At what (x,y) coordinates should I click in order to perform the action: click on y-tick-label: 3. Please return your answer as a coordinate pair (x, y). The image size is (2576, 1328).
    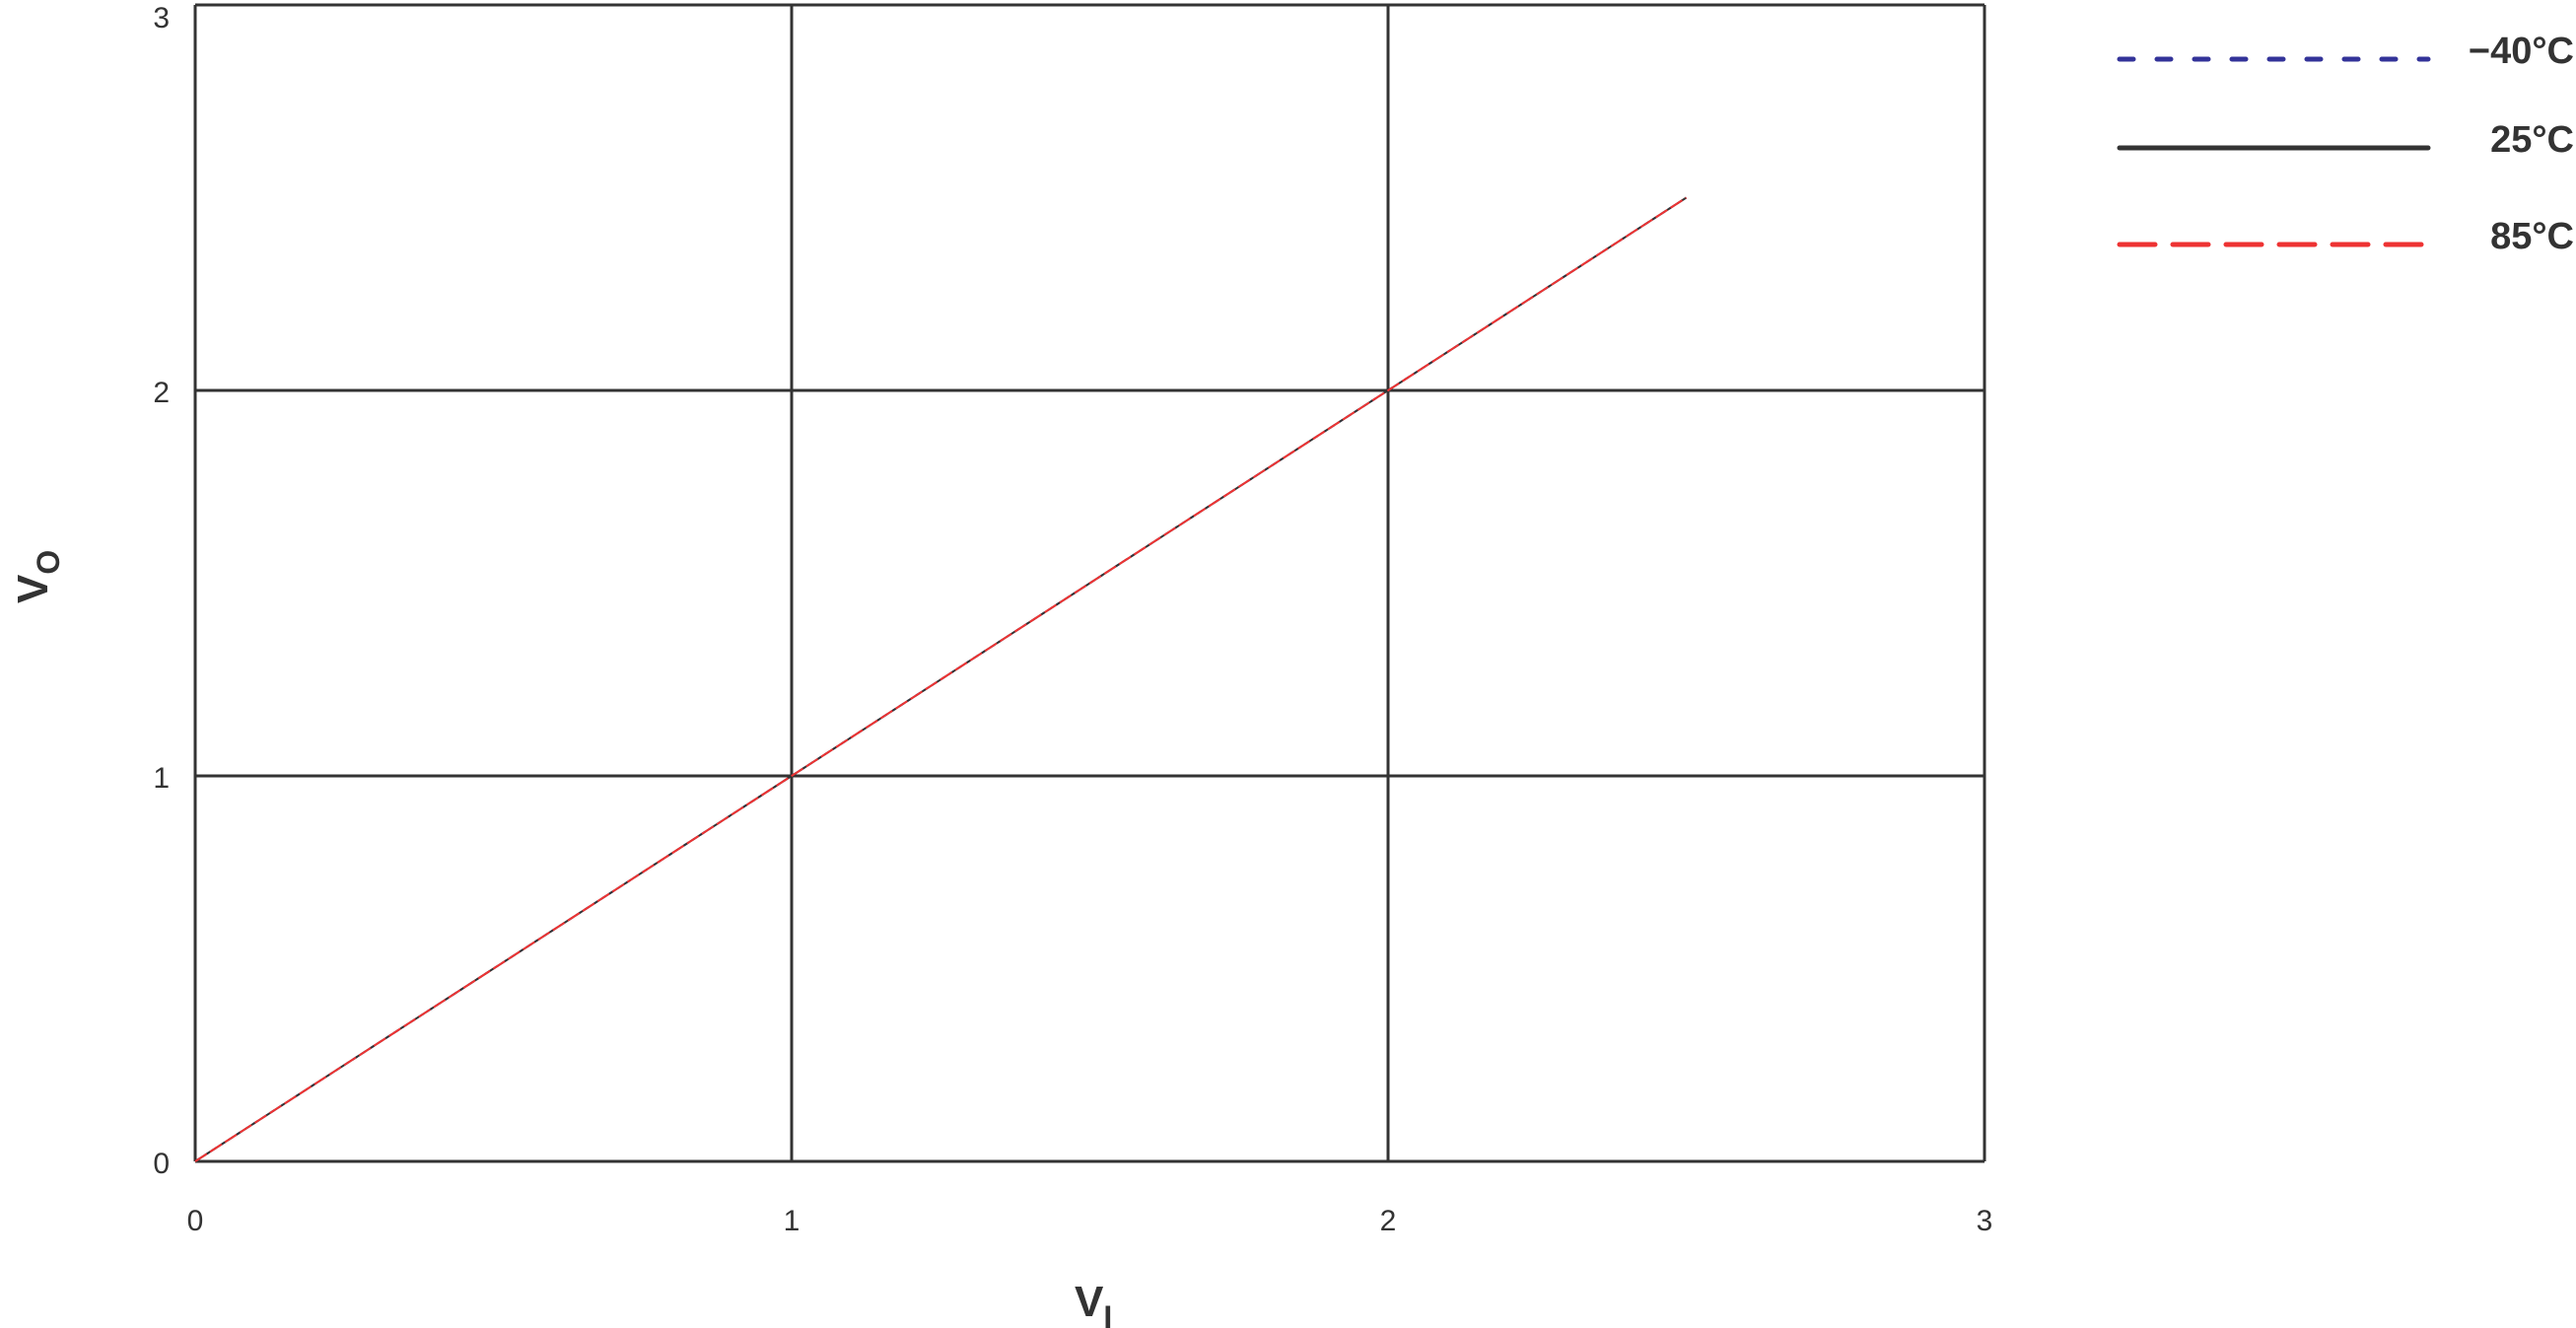
    Looking at the image, I should click on (161, 18).